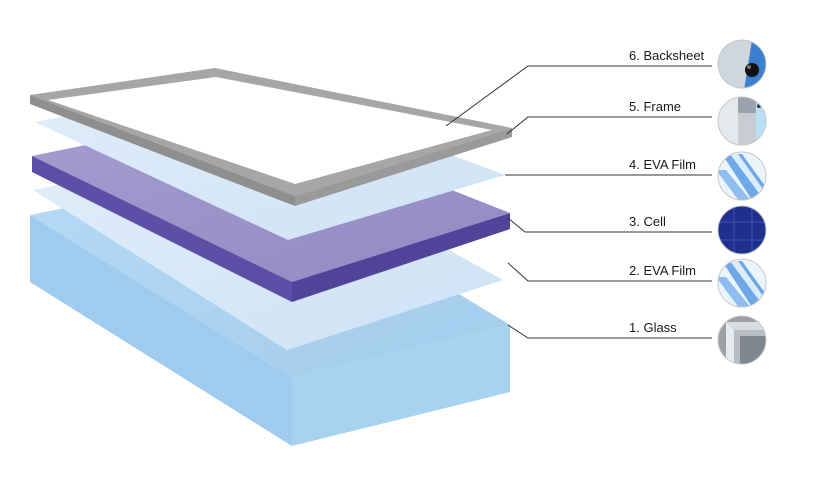 The width and height of the screenshot is (818, 481). What do you see at coordinates (662, 164) in the screenshot?
I see `label-eva-film-top: 4. EVA Film` at bounding box center [662, 164].